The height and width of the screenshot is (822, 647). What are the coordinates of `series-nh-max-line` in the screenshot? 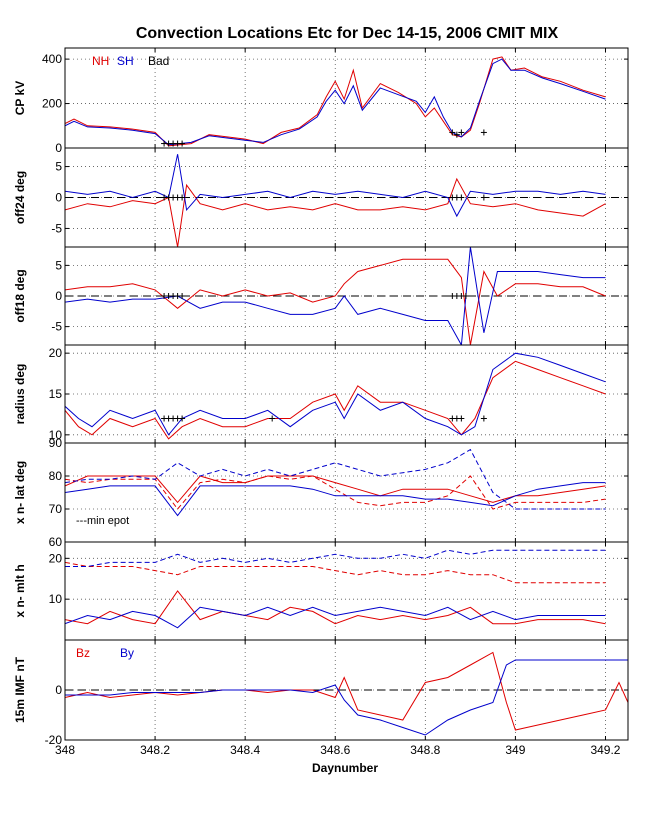 It's located at (335, 607).